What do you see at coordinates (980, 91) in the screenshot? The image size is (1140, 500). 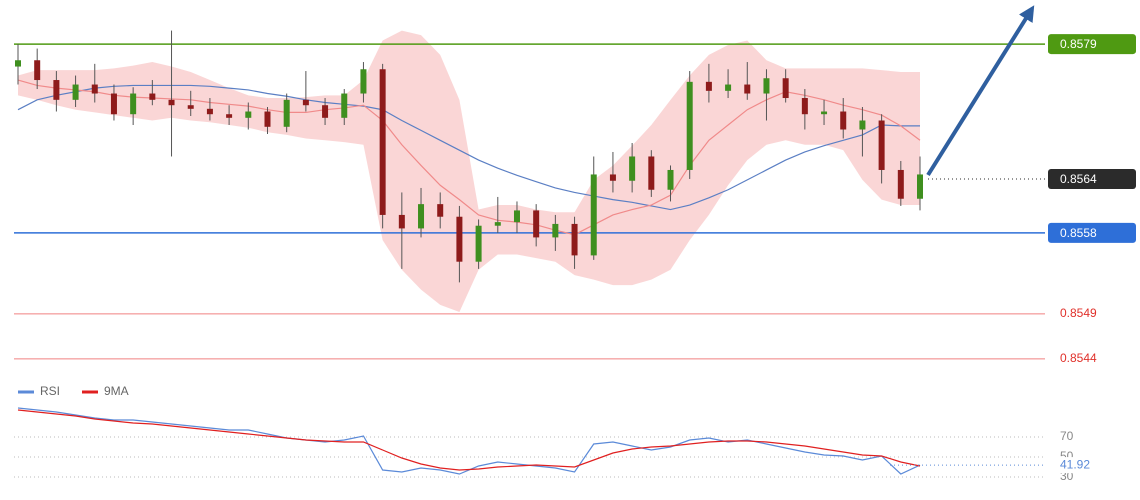 I see `forecast-arrow` at bounding box center [980, 91].